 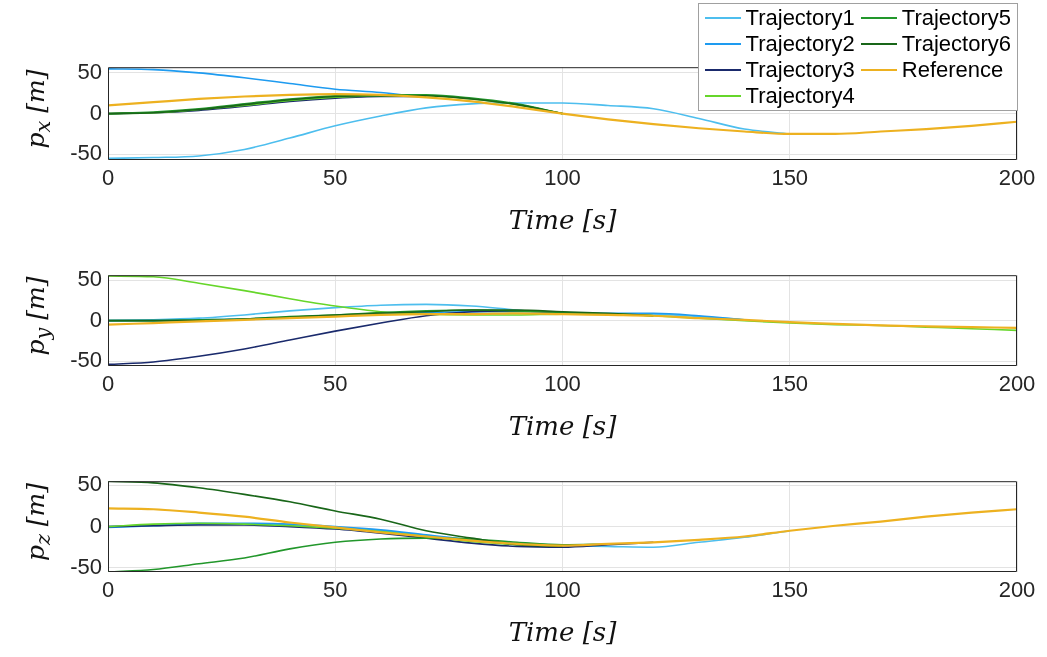 I want to click on legend-label: Reference, so click(x=952, y=70).